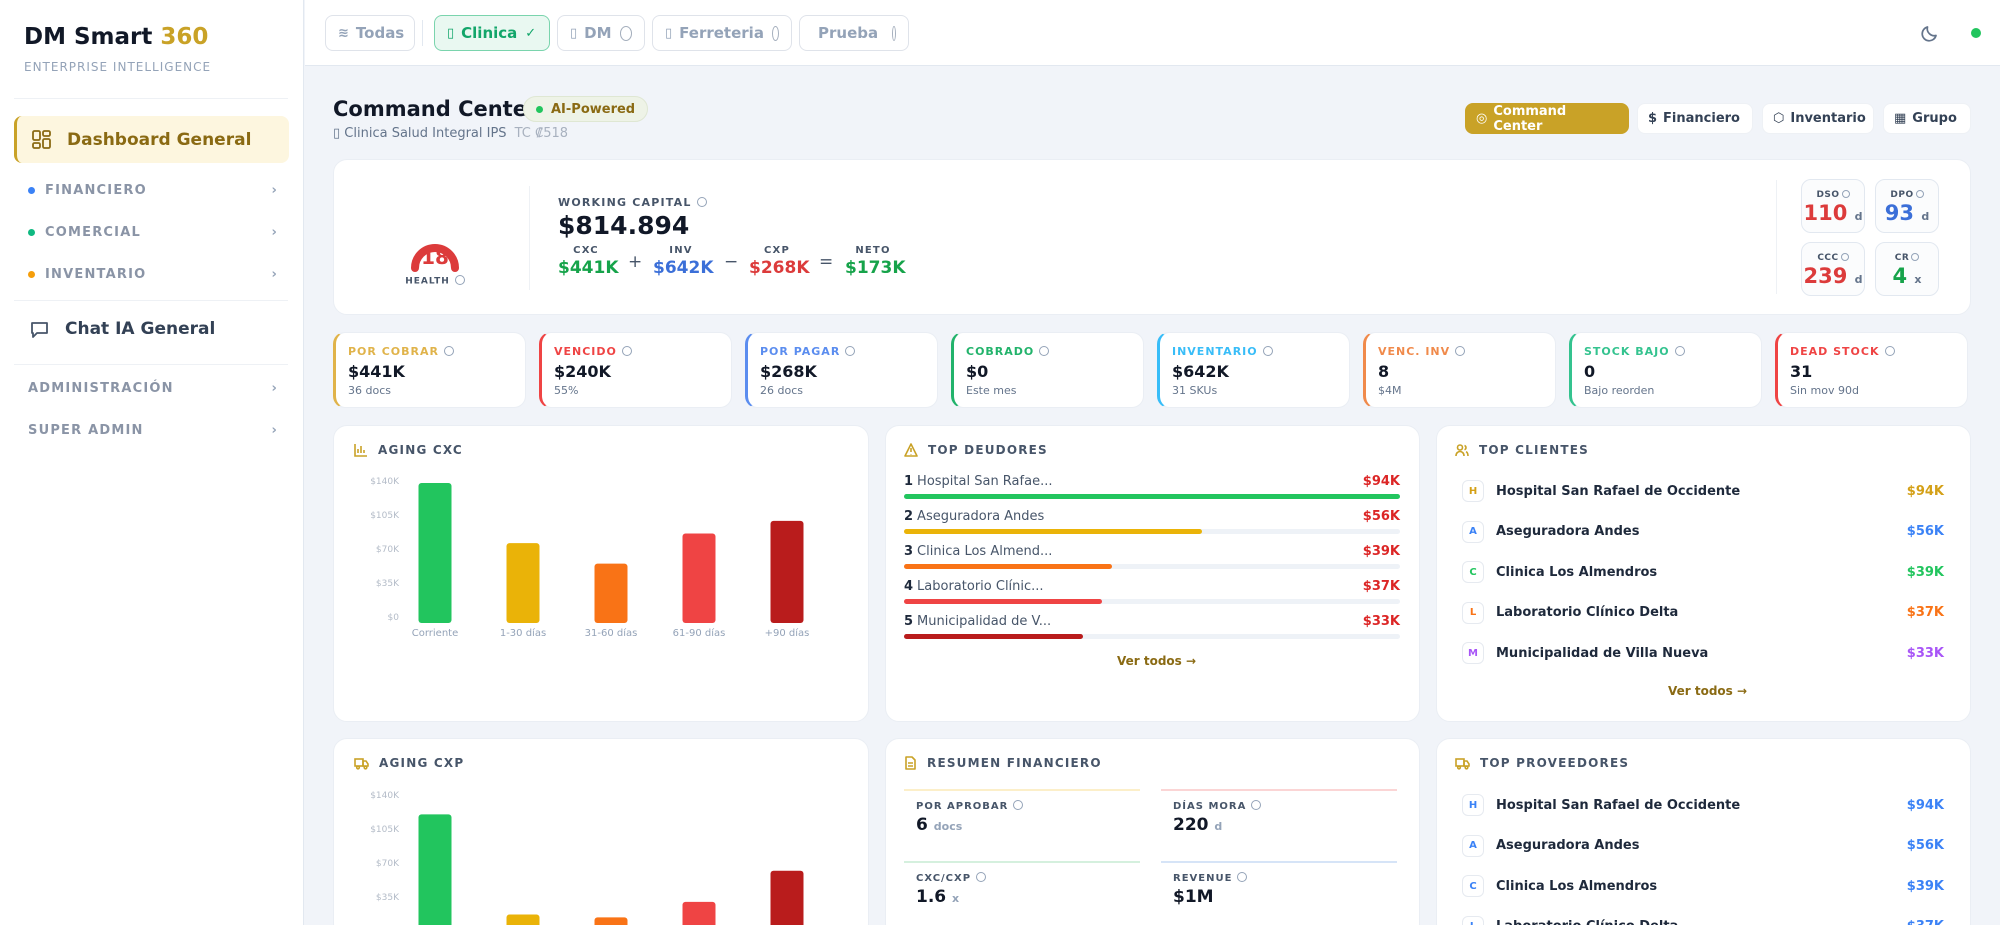 Image resolution: width=2000 pixels, height=925 pixels. Describe the element at coordinates (1152, 521) in the screenshot. I see `deudor-row: 2 Aseguradora Andes $56K` at that location.